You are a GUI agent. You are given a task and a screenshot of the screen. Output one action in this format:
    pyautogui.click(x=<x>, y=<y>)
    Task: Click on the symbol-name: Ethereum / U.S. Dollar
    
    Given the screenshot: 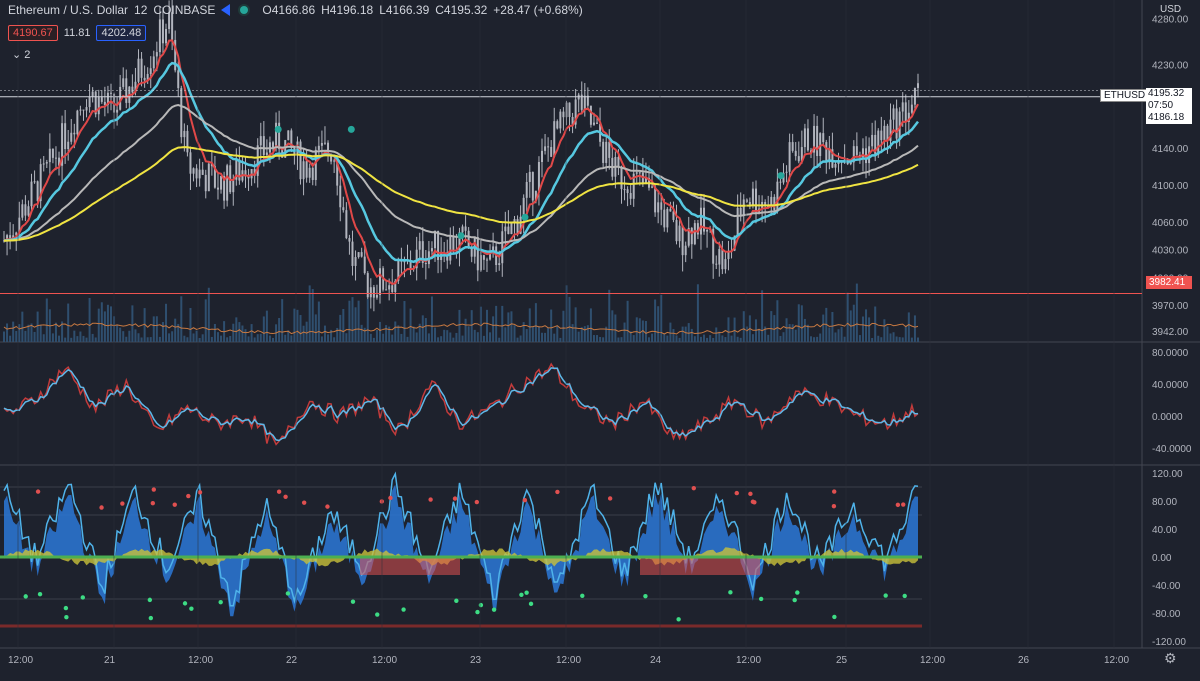 What is the action you would take?
    pyautogui.click(x=68, y=10)
    